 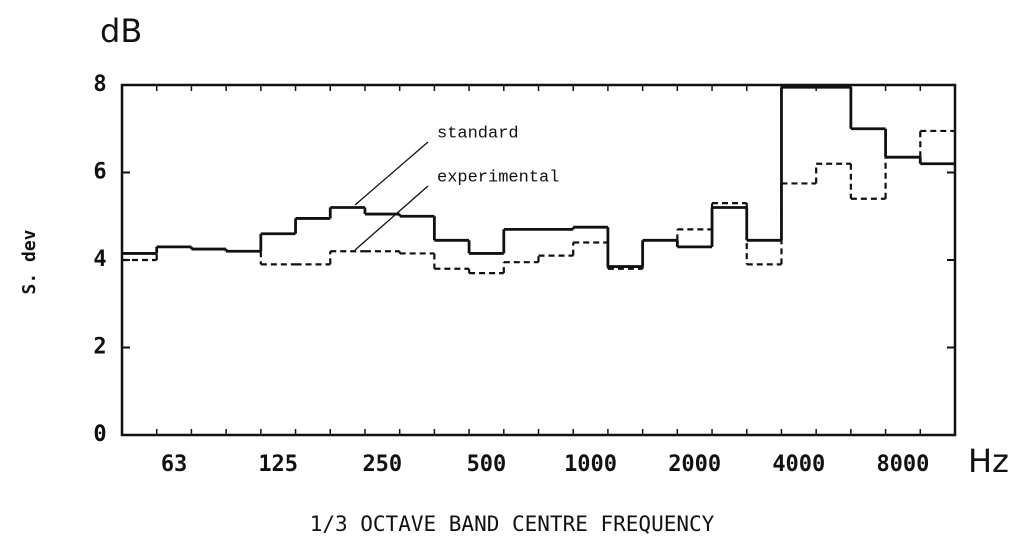 I want to click on y-tick-label: 2, so click(x=99, y=347).